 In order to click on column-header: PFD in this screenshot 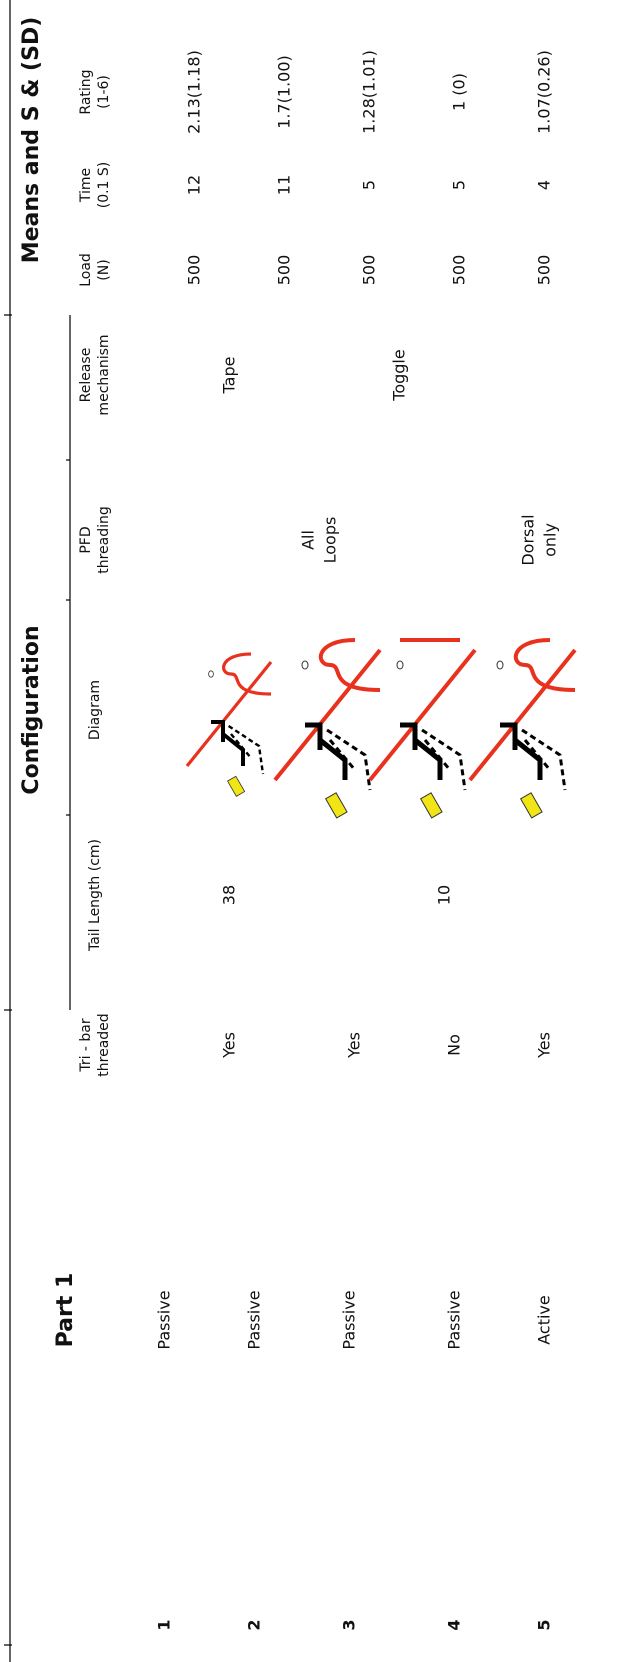, I will do `click(86, 539)`.